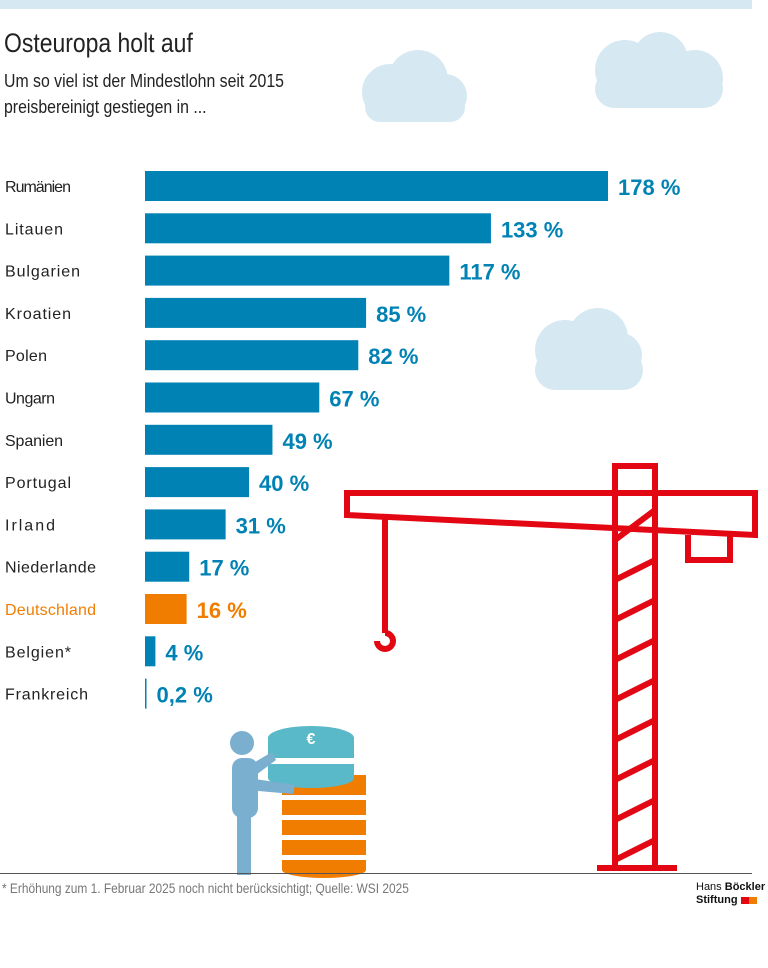 This screenshot has width=768, height=968. Describe the element at coordinates (354, 399) in the screenshot. I see `value-label: 67 %` at that location.